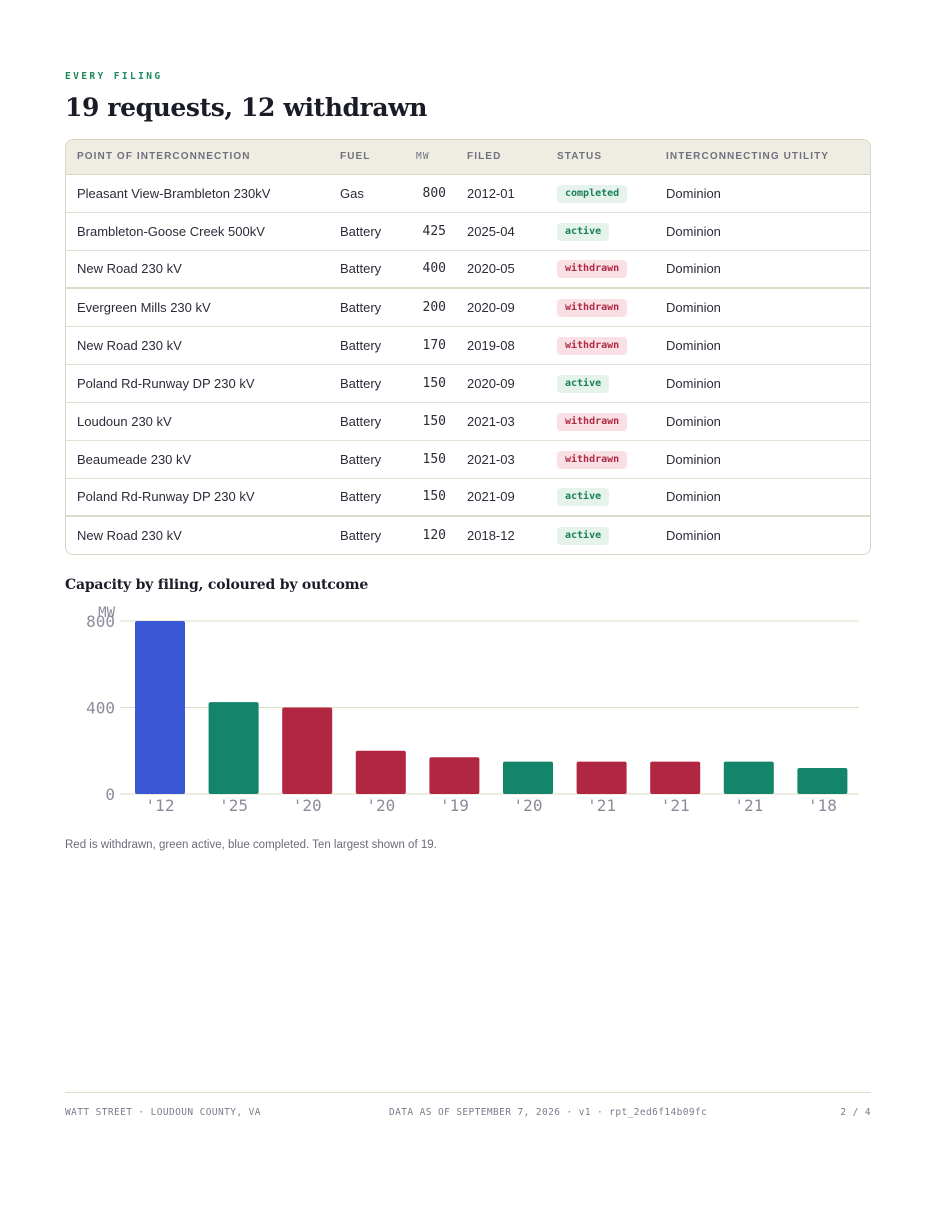 This screenshot has width=935, height=1210. What do you see at coordinates (430, 534) in the screenshot?
I see `cell-mw: 120` at bounding box center [430, 534].